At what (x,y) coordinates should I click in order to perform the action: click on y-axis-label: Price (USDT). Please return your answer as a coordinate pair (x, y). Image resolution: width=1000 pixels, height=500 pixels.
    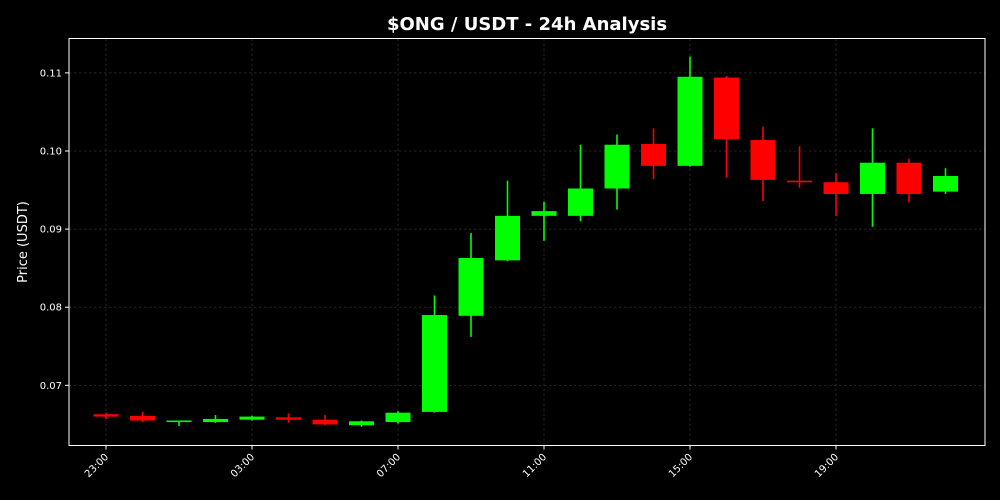
    Looking at the image, I should click on (23, 242).